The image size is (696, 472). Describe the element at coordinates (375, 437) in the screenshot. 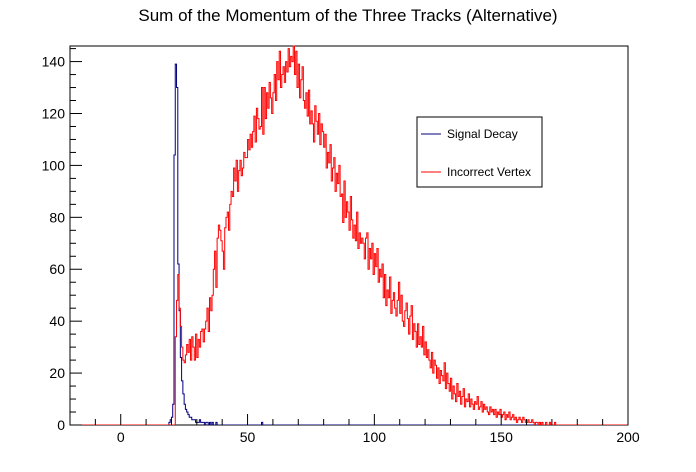

I see `x-tick-label: 100` at that location.